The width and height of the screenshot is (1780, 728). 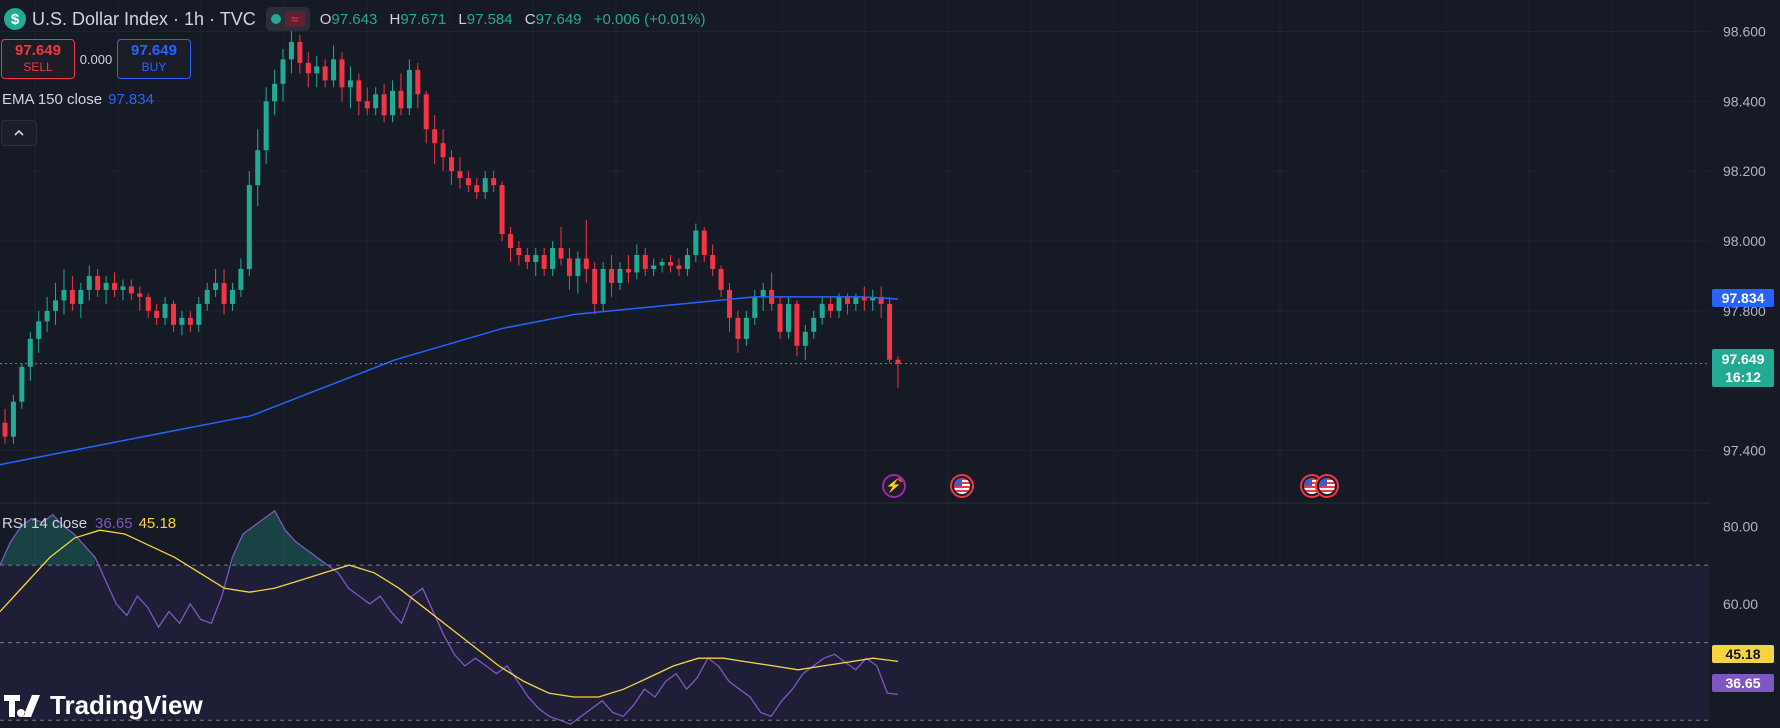 I want to click on ema-line, so click(x=449, y=381).